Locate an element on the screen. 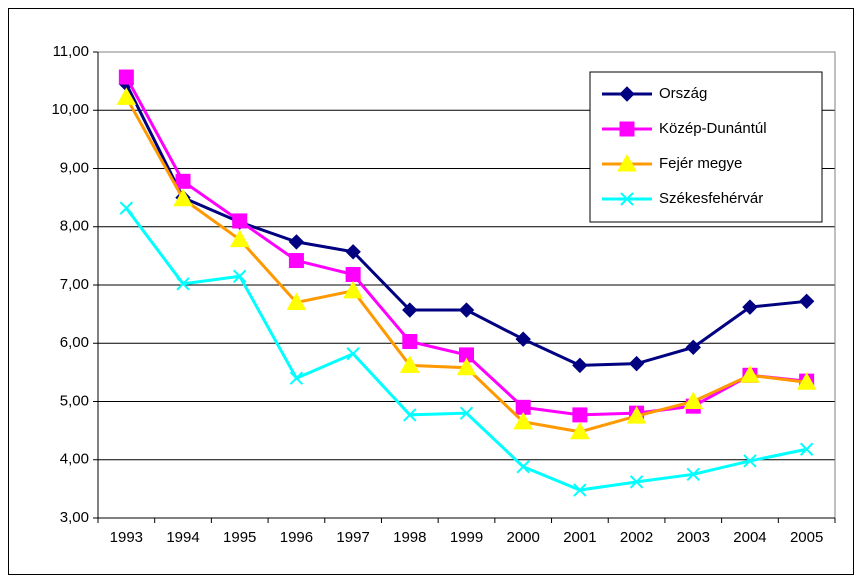  x-tick-label: 1995 is located at coordinates (239, 537).